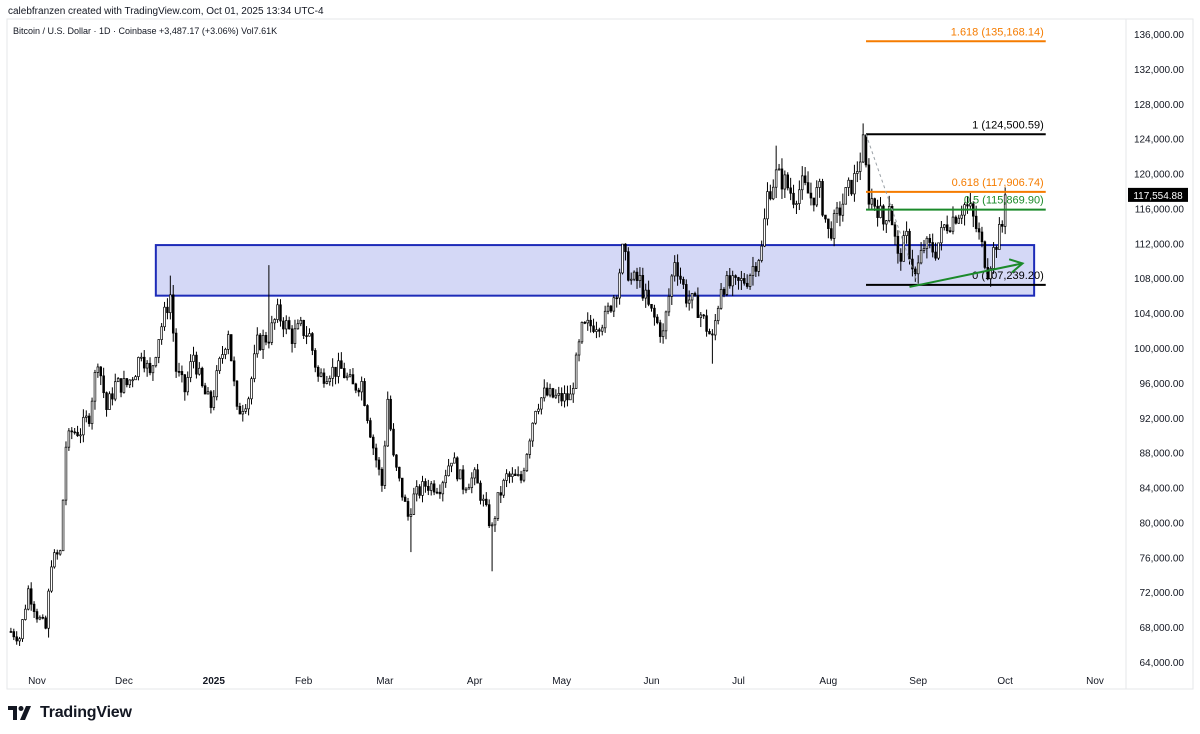 The height and width of the screenshot is (734, 1200). What do you see at coordinates (828, 681) in the screenshot?
I see `time-axis-tick: Aug` at bounding box center [828, 681].